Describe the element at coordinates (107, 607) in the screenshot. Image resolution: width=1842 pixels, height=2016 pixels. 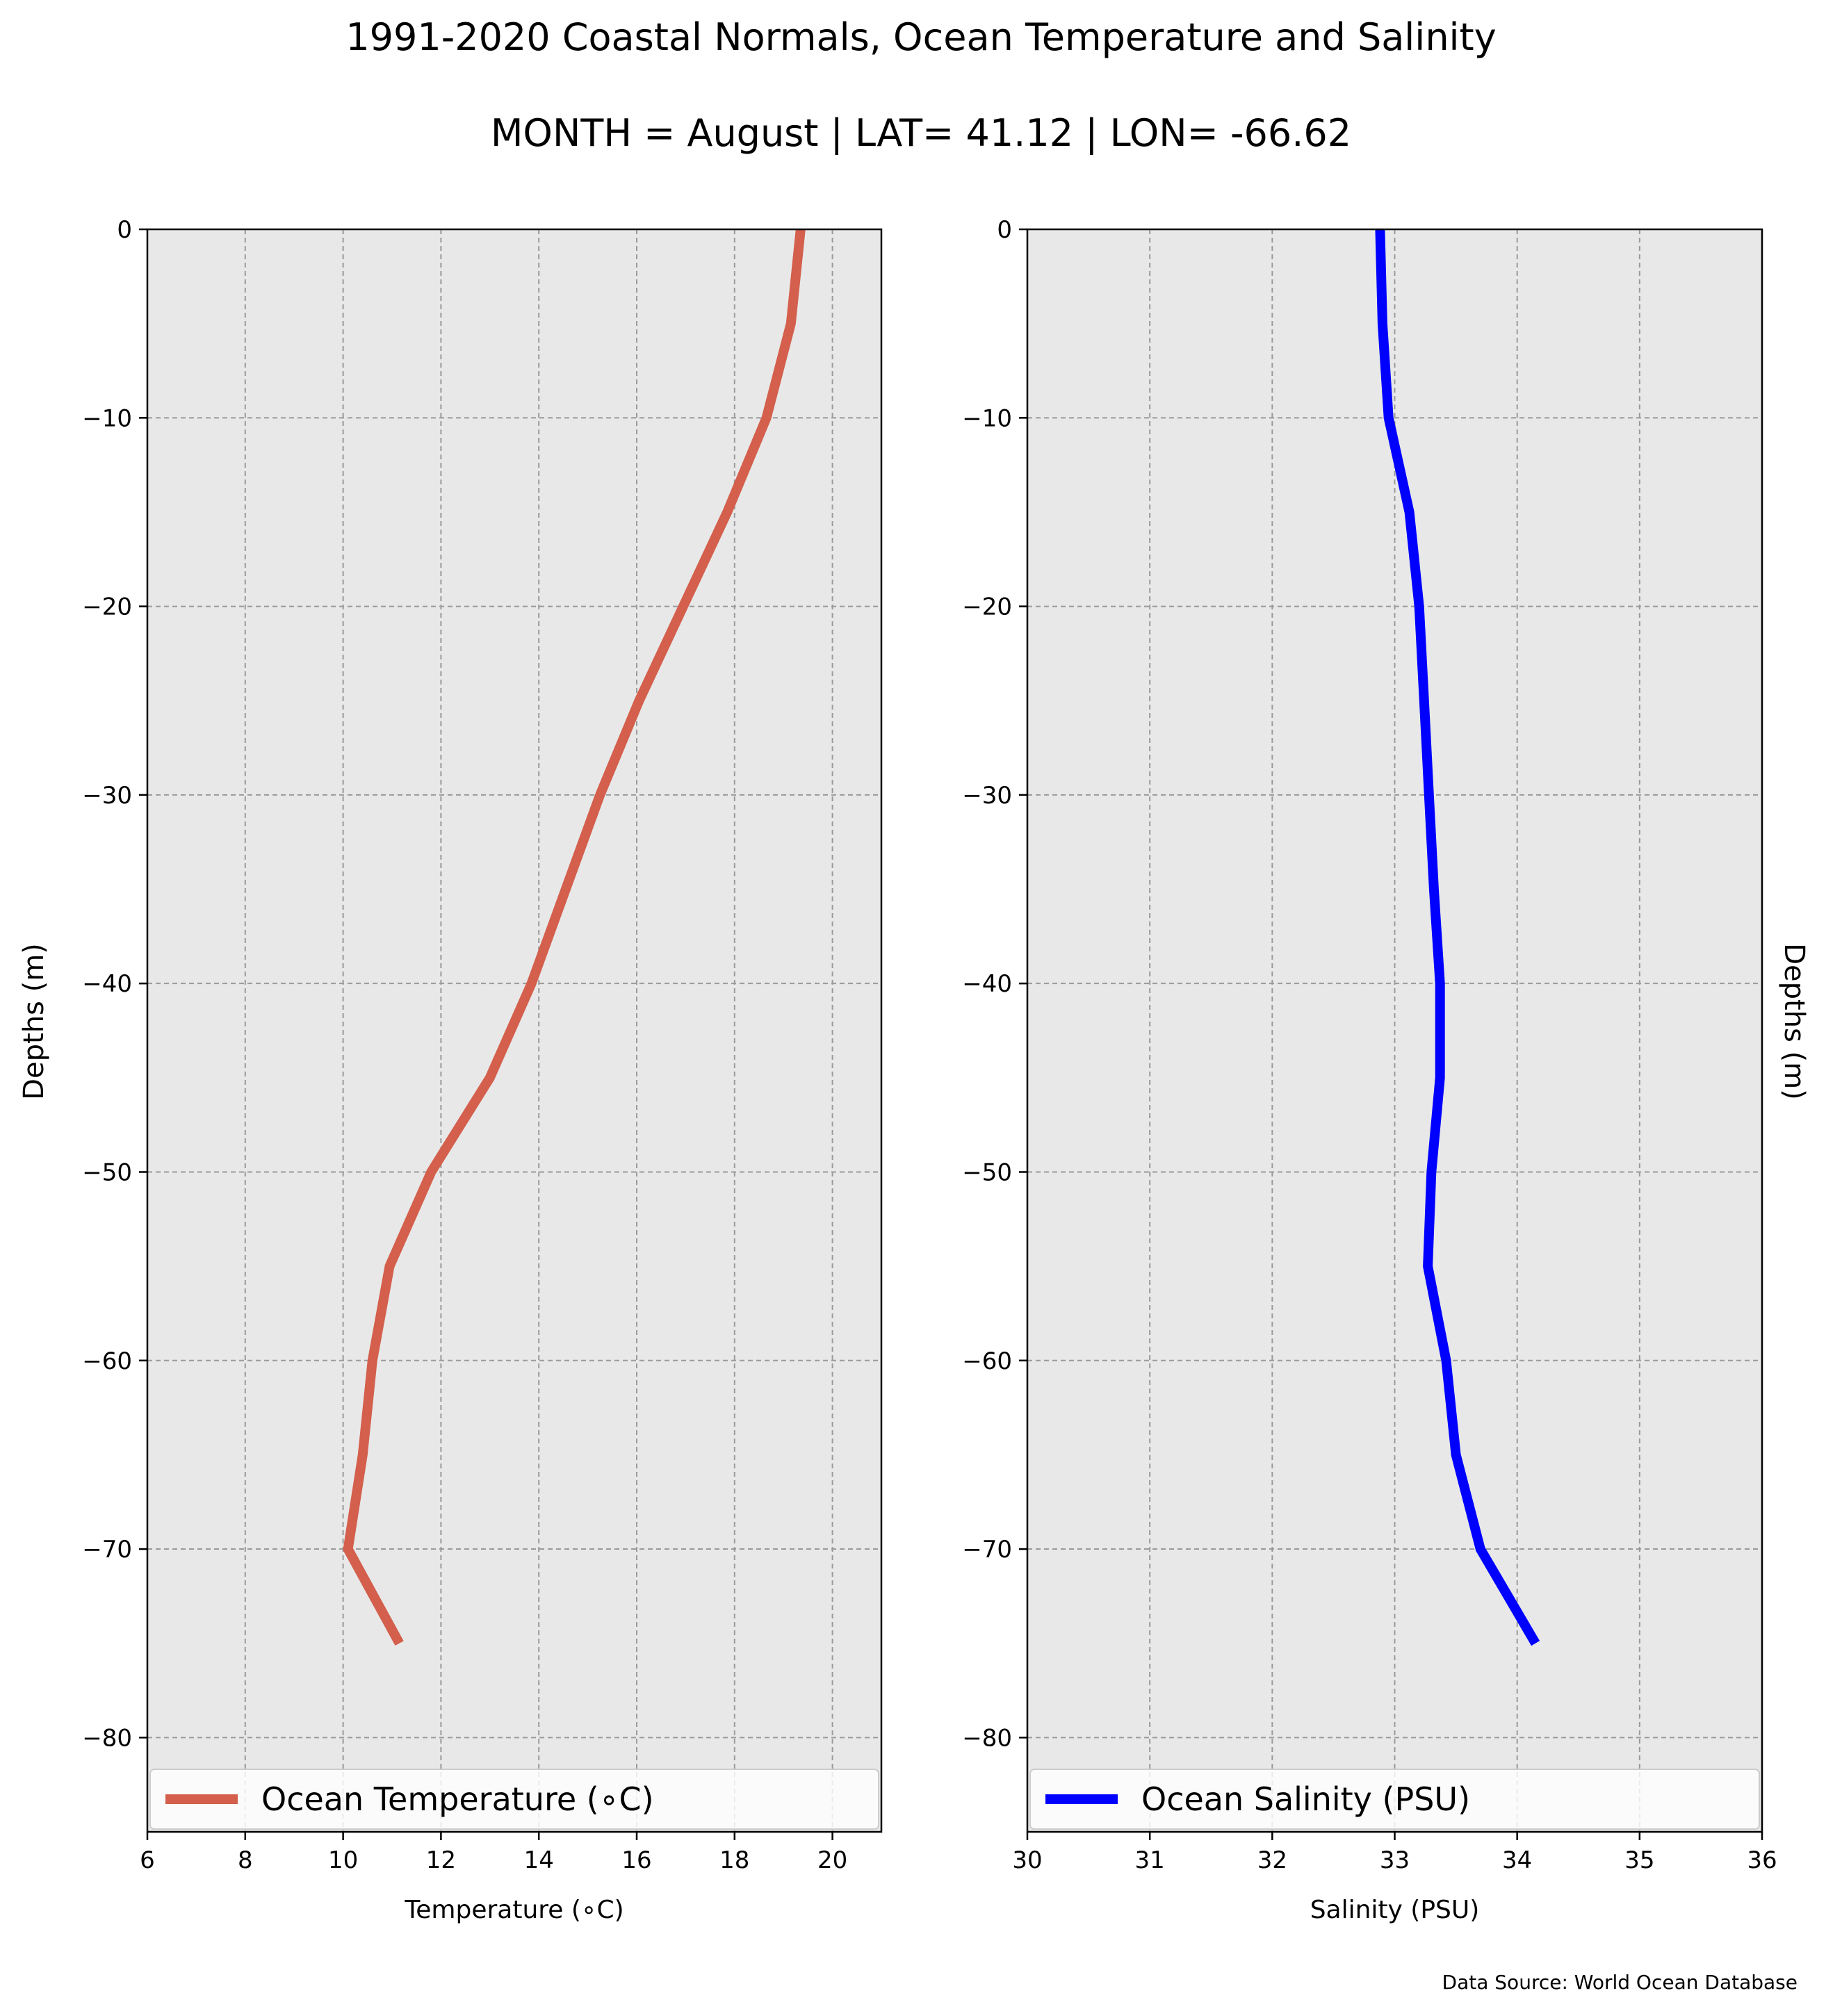
I see `temp-ytick-label-2: −20` at that location.